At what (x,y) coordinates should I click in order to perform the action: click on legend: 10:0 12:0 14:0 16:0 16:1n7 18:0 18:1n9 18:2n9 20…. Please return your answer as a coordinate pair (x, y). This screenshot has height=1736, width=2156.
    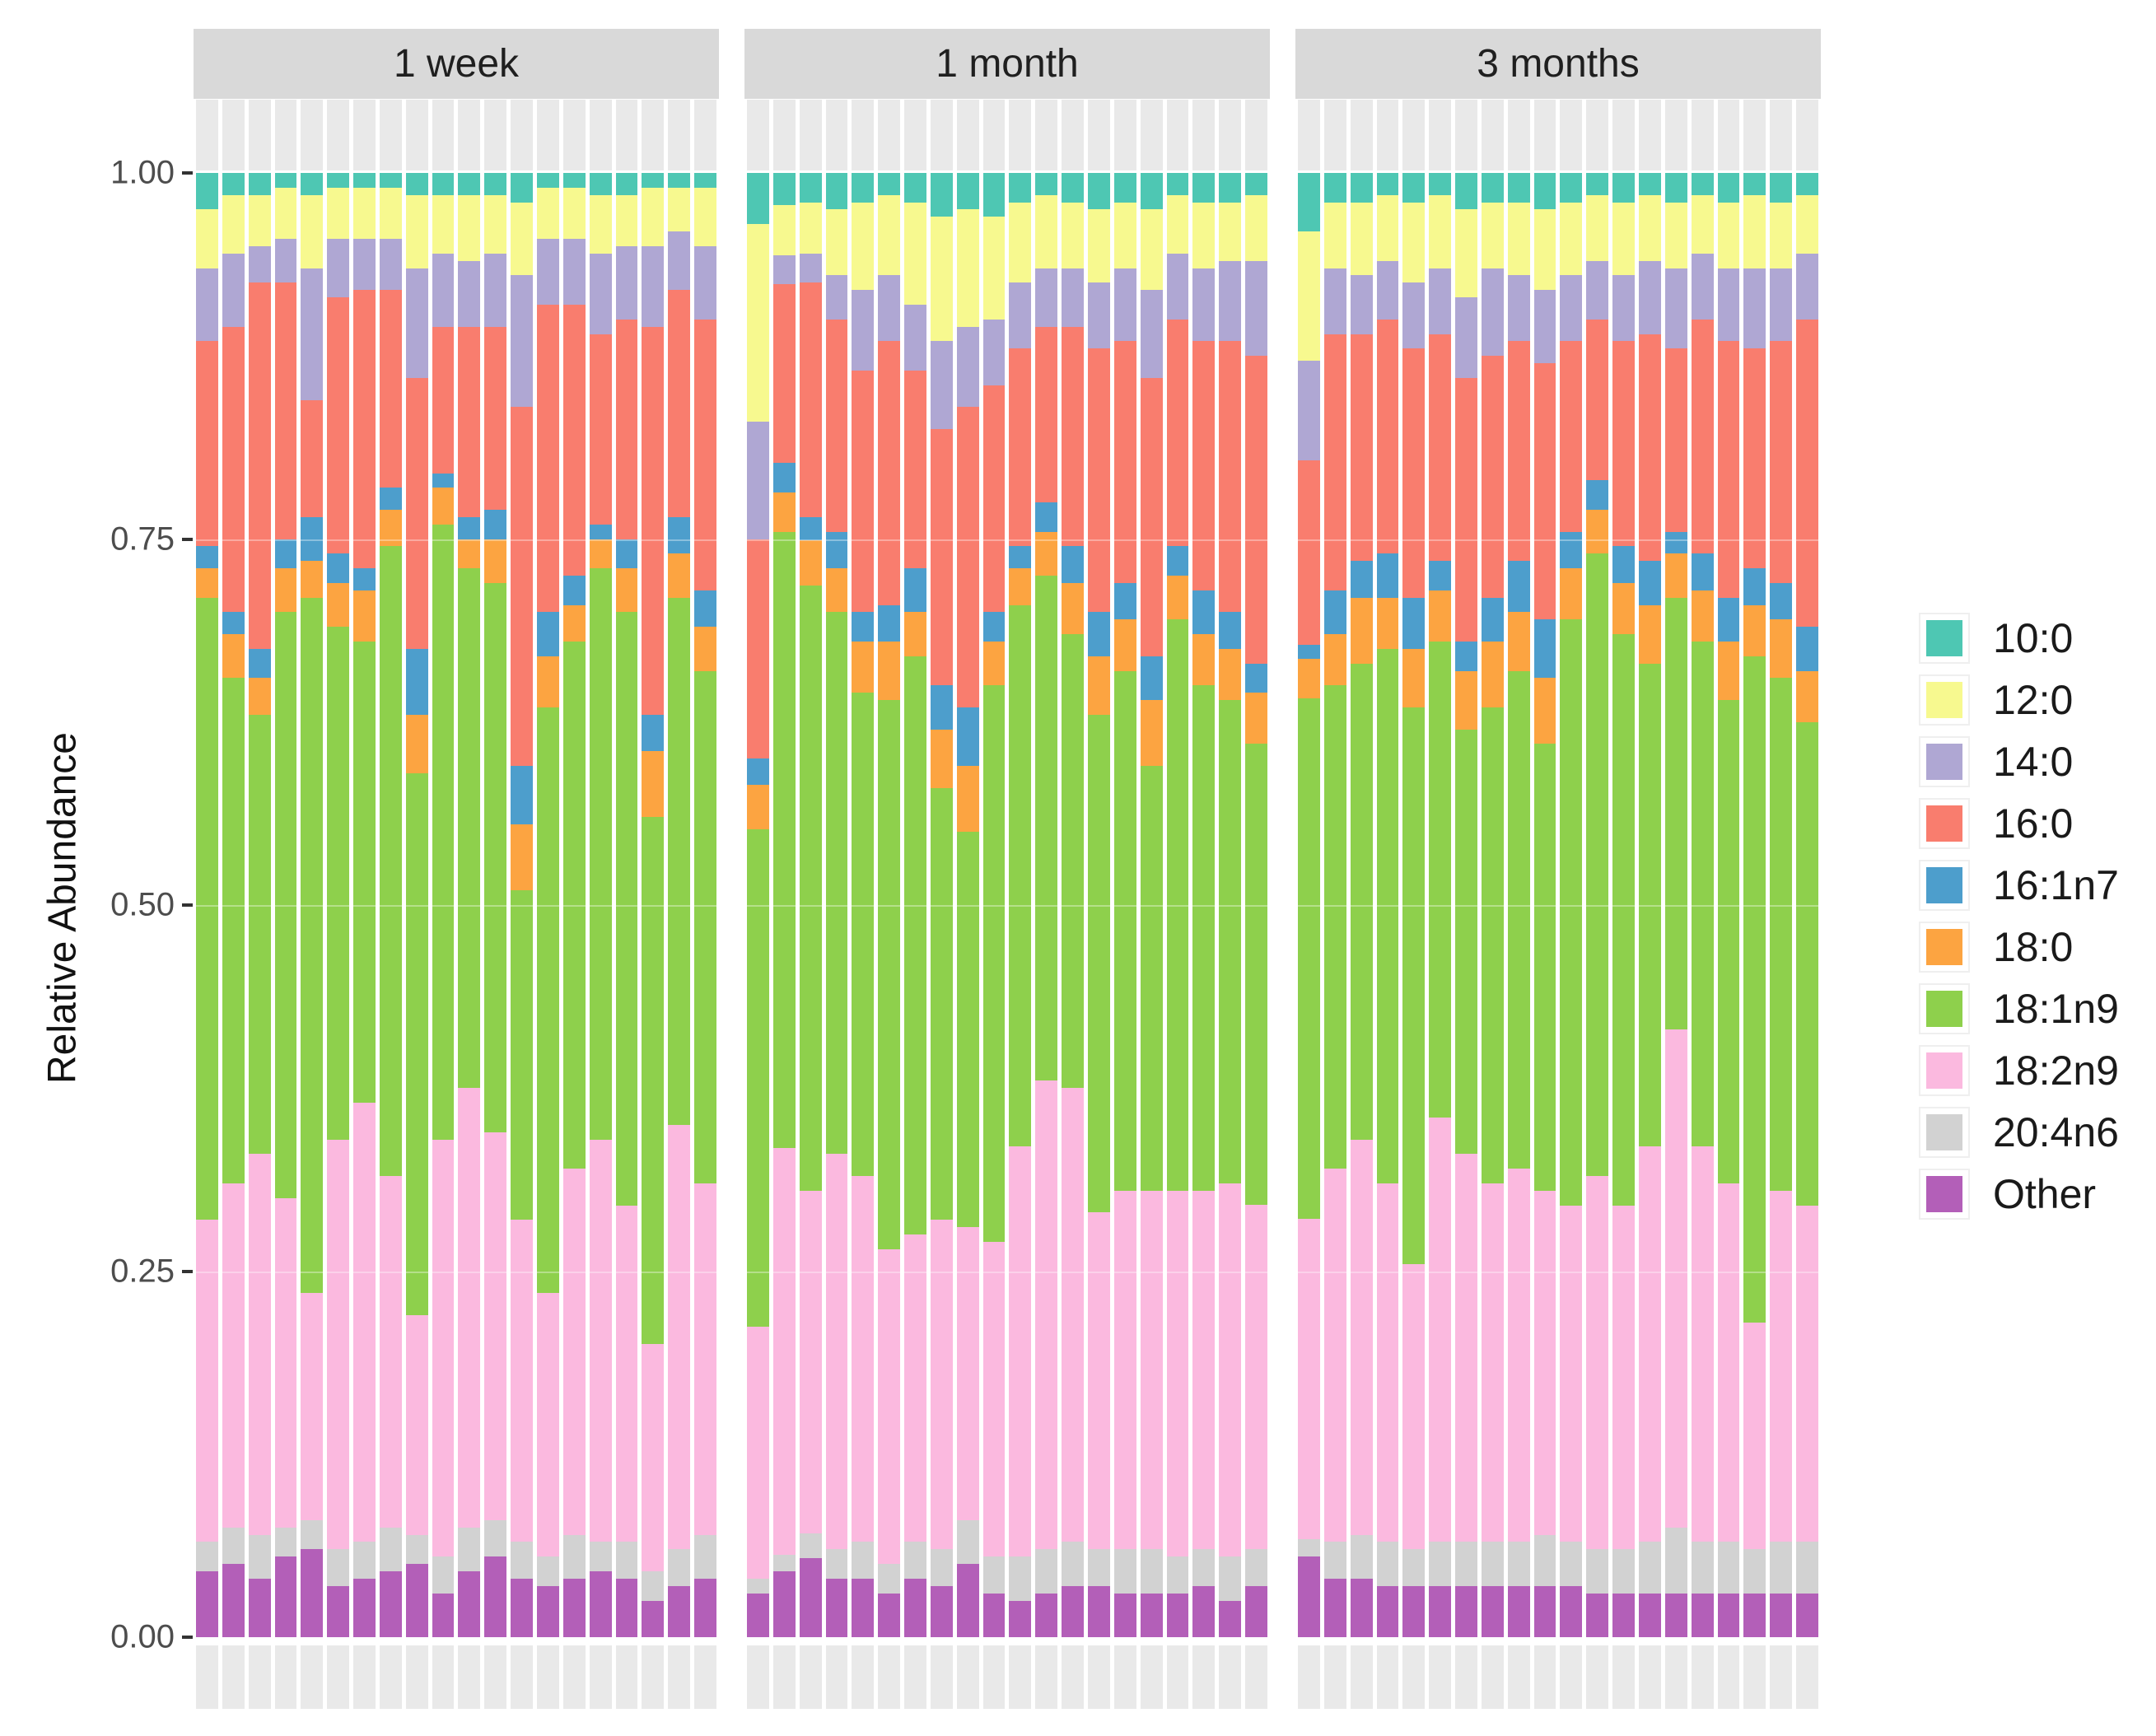
    Looking at the image, I should click on (2019, 920).